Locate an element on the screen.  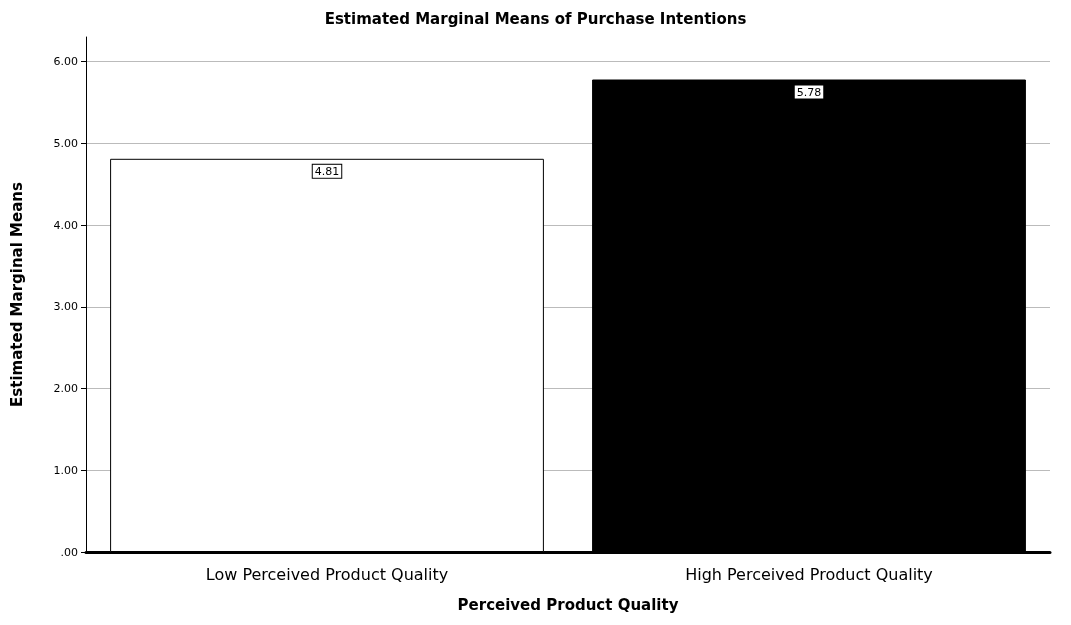
y-tick-label: 6.00 is located at coordinates (65, 62).